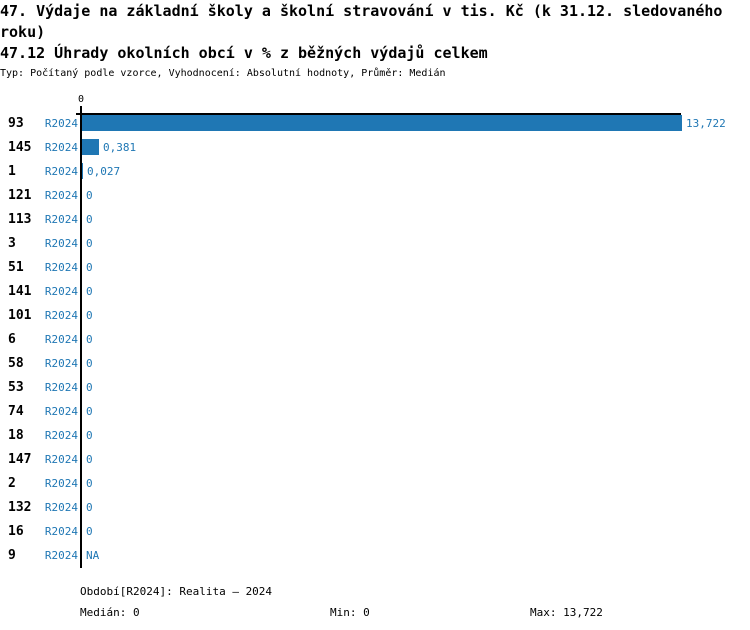 The height and width of the screenshot is (630, 750). I want to click on axis-zero-tick-label: 0, so click(81, 99).